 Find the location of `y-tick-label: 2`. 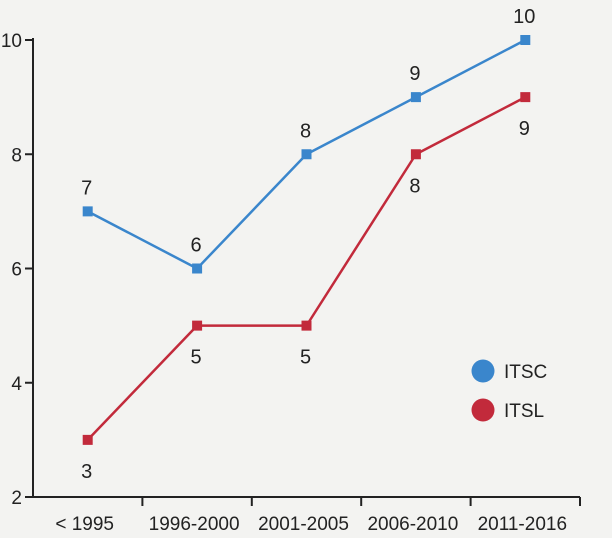

y-tick-label: 2 is located at coordinates (16, 498).